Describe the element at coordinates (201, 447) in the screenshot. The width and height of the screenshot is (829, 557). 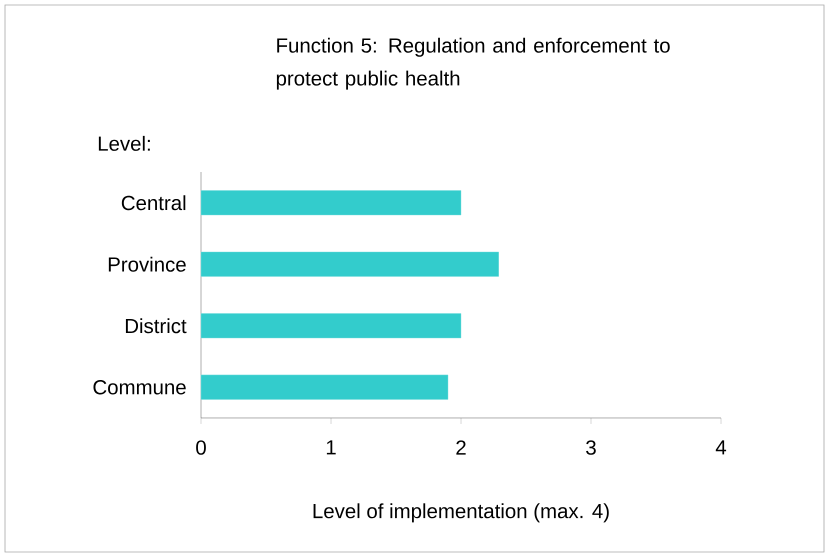
I see `x-tick-label: 0` at that location.